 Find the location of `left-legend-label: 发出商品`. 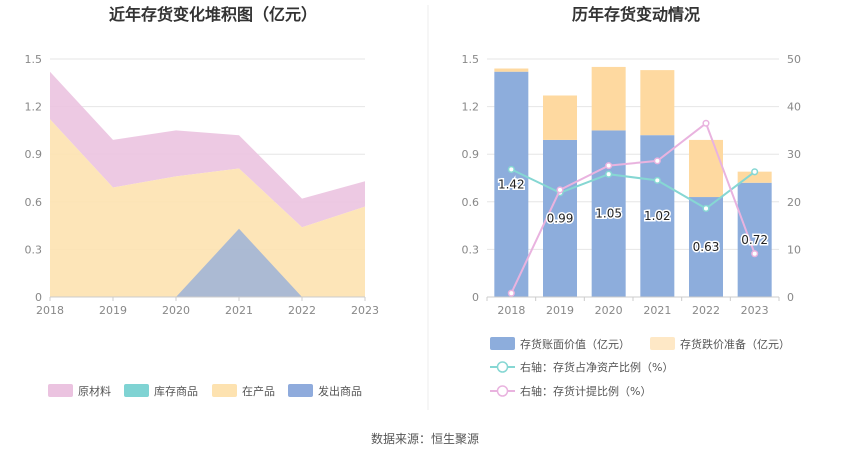

left-legend-label: 发出商品 is located at coordinates (340, 391).